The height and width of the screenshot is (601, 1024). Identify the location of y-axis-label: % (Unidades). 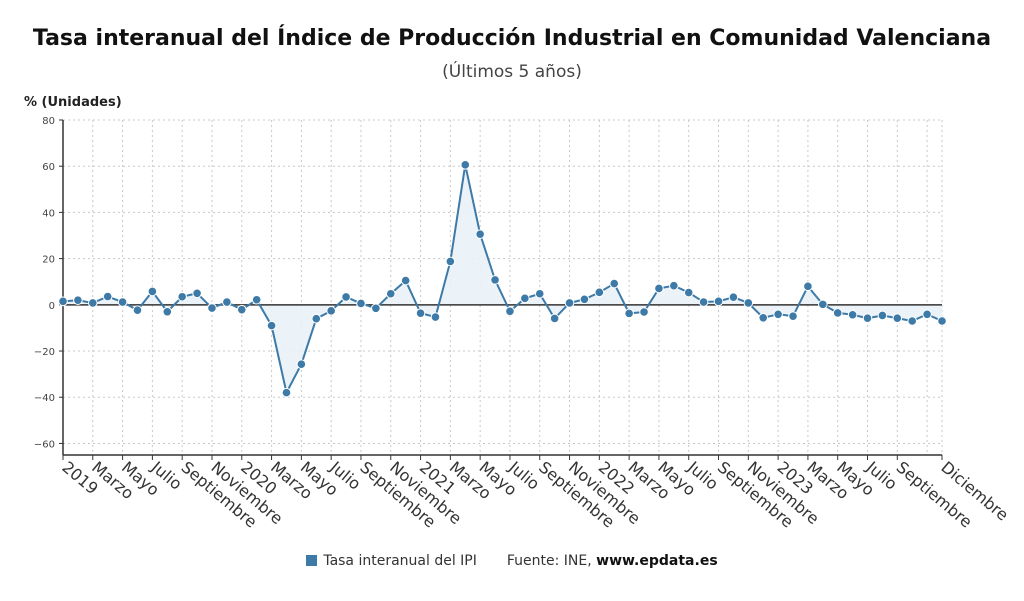
(73, 102).